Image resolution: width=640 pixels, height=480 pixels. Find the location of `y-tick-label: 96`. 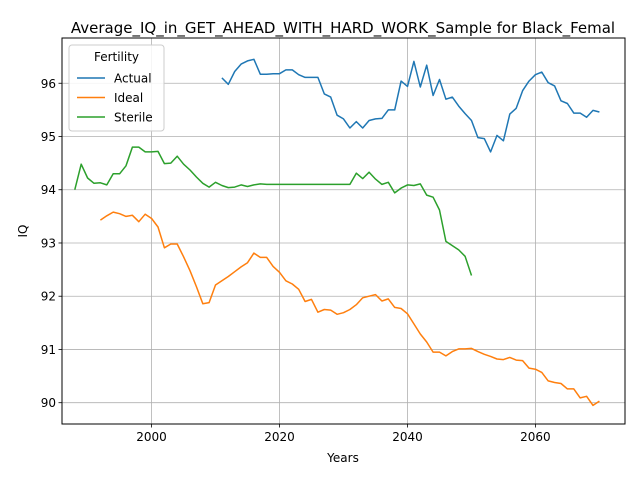

y-tick-label: 96 is located at coordinates (48, 84).